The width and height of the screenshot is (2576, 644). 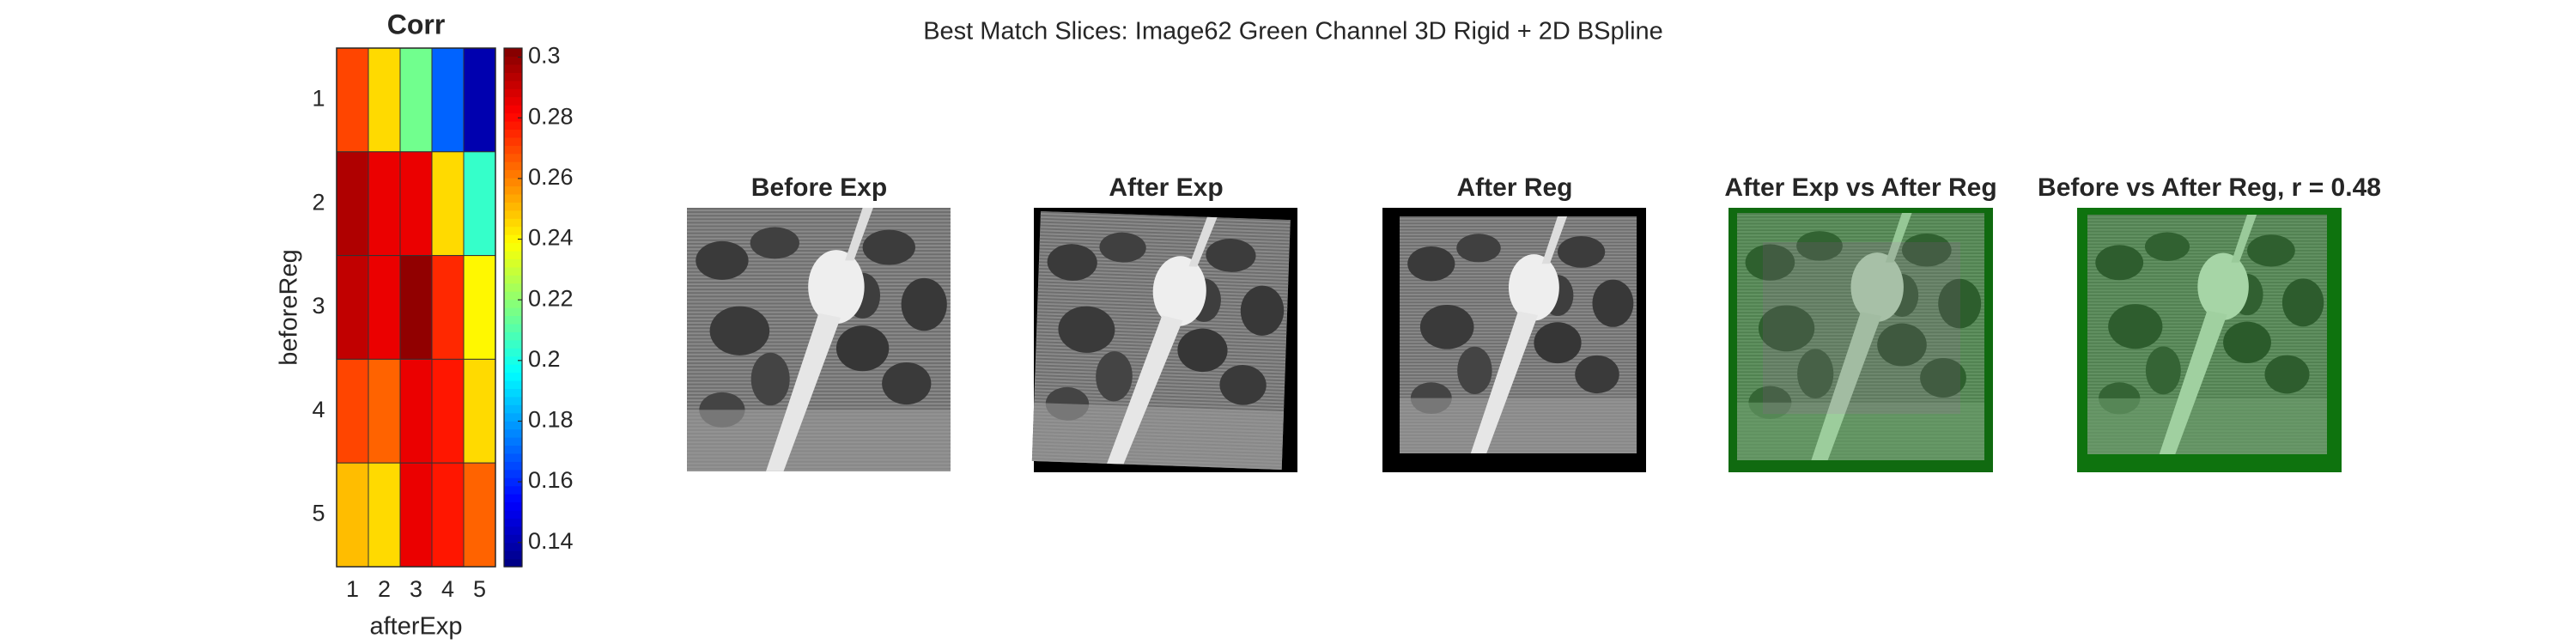 I want to click on colorbar-tick-label: 0.16, so click(x=551, y=480).